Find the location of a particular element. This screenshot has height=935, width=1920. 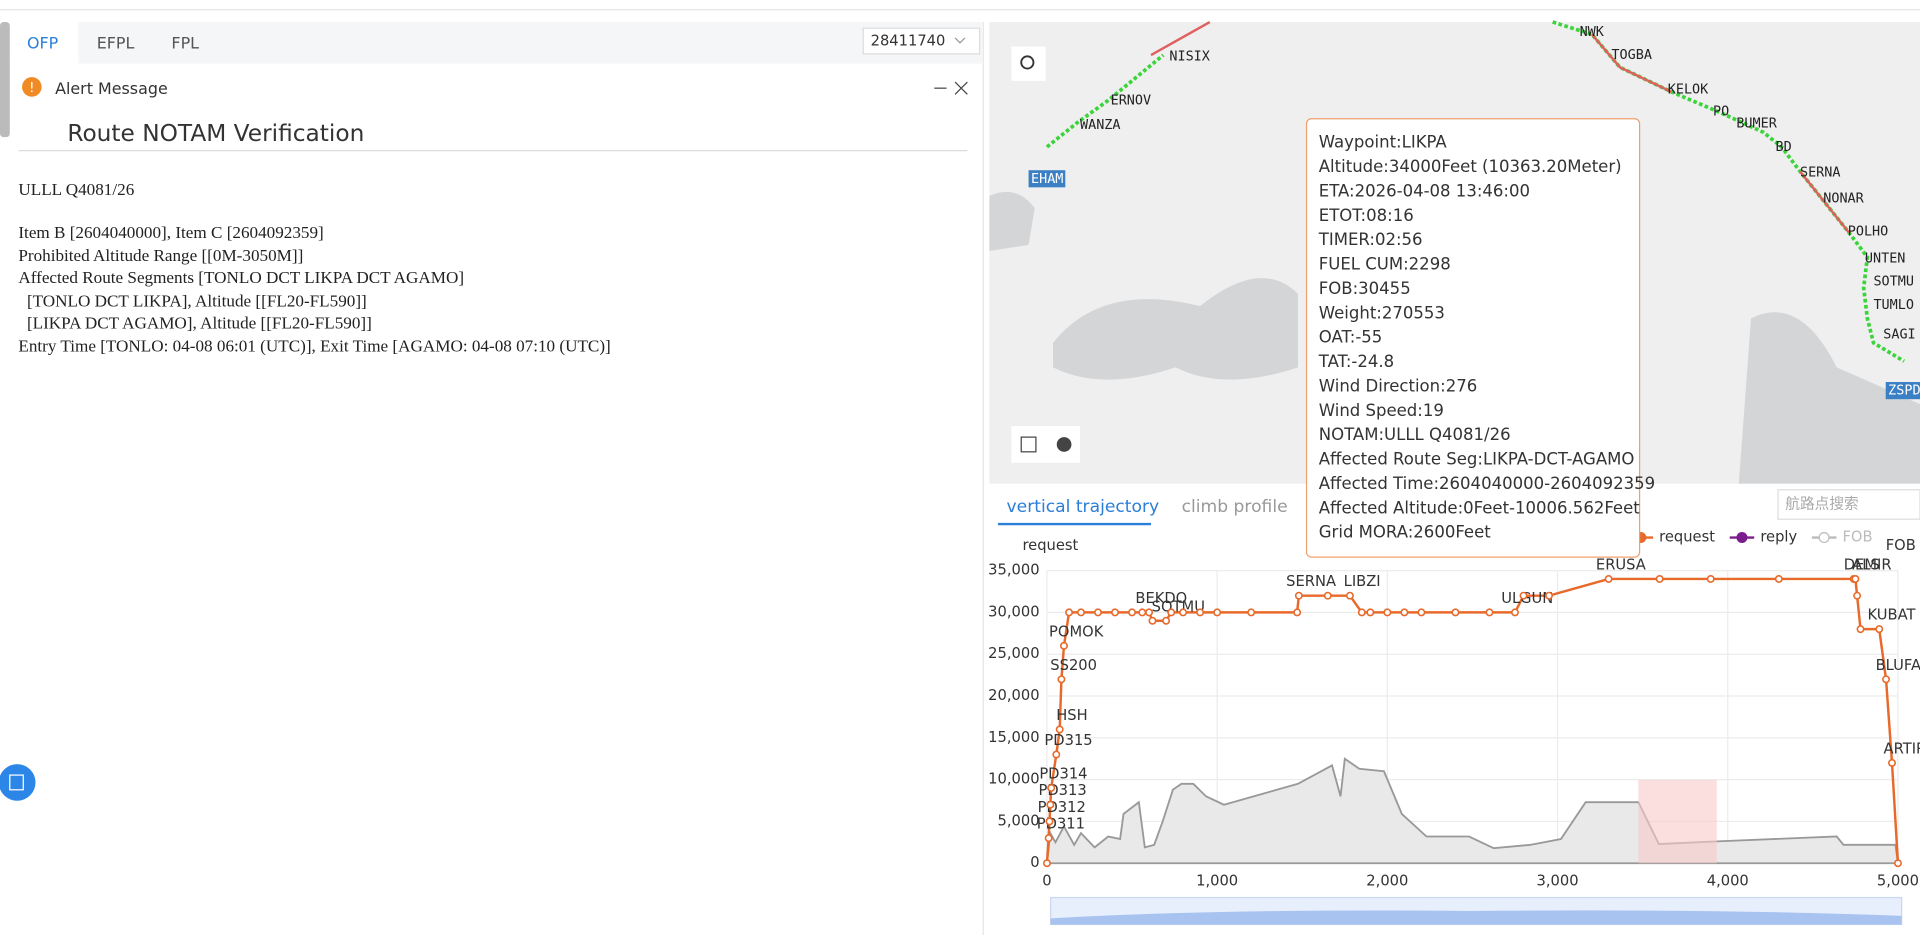

notam-line: ULLL Q4081/26 is located at coordinates (76, 189).